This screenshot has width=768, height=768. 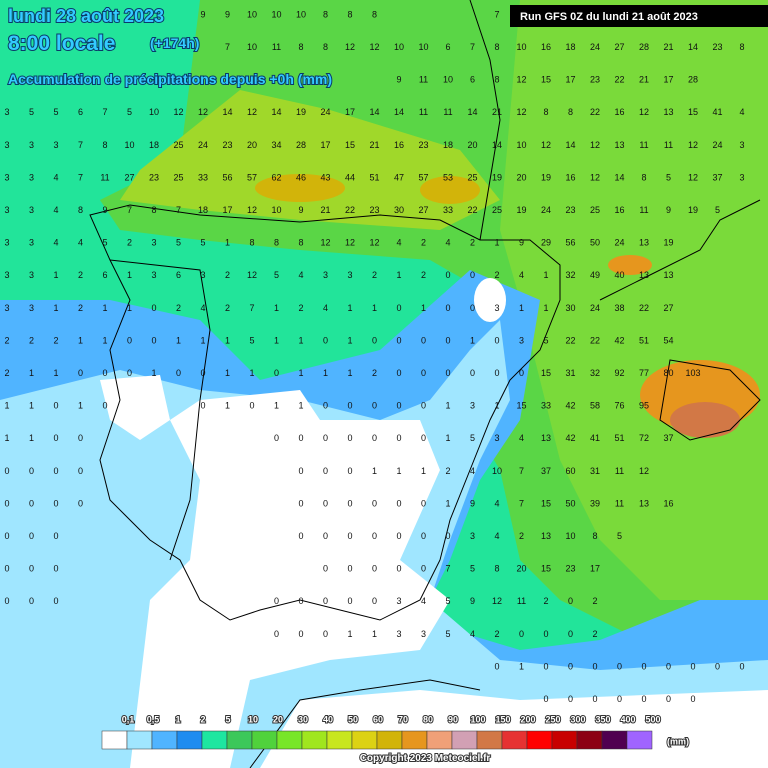 I want to click on grid-value: 19, so click(x=693, y=210).